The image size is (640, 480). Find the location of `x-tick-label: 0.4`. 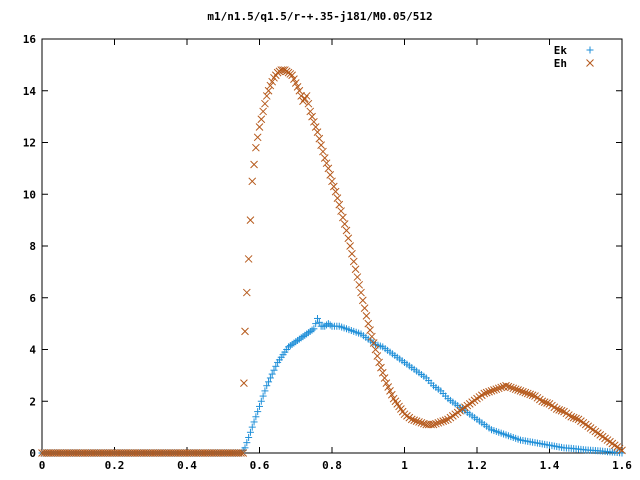

x-tick-label: 0.4 is located at coordinates (187, 465).